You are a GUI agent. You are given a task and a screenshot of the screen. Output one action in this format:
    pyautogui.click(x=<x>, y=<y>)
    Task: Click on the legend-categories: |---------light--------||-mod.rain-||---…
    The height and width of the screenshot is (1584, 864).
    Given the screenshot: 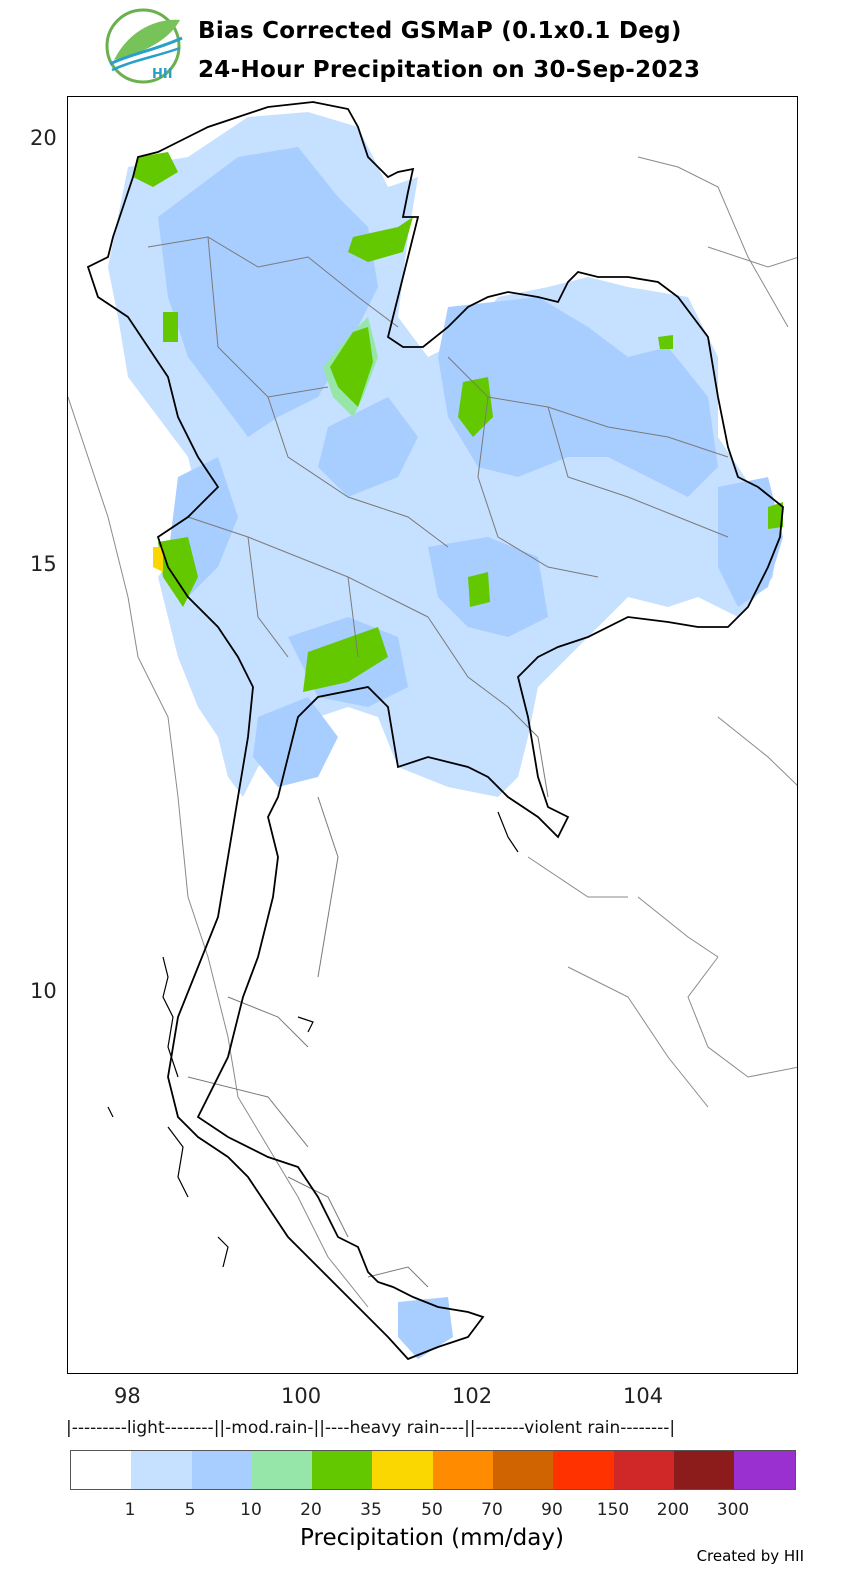 What is the action you would take?
    pyautogui.click(x=371, y=1428)
    